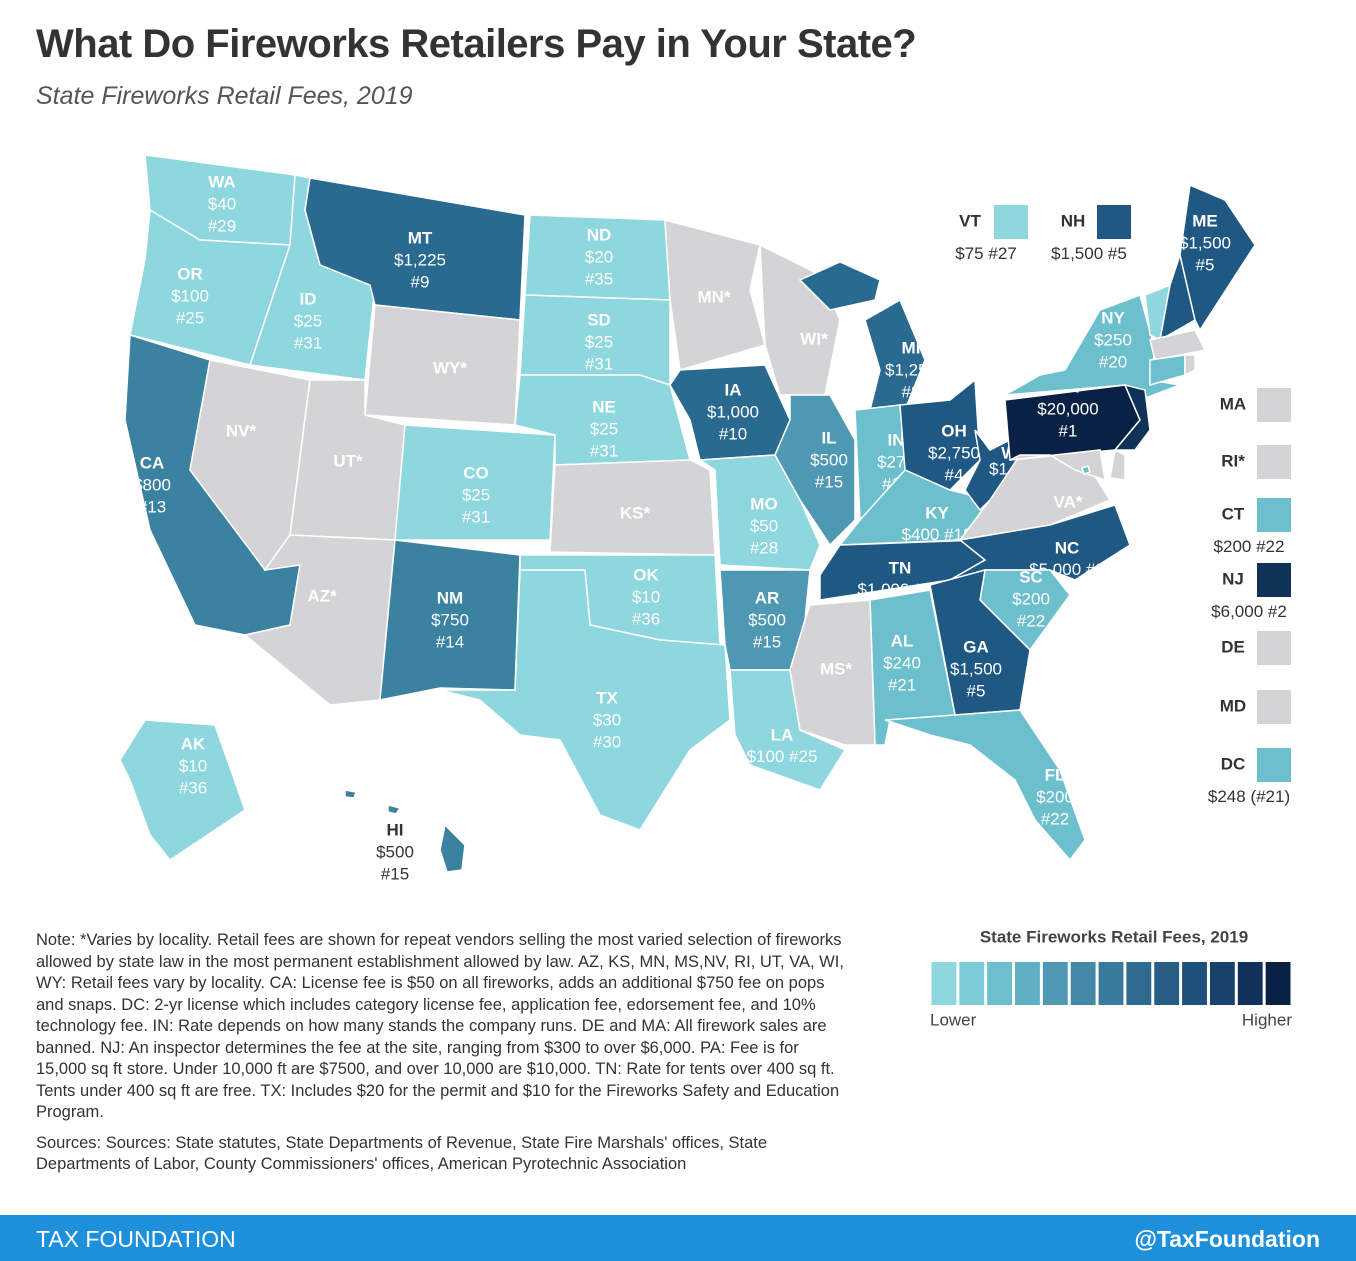  Describe the element at coordinates (969, 253) in the screenshot. I see `state-fee: $75` at that location.